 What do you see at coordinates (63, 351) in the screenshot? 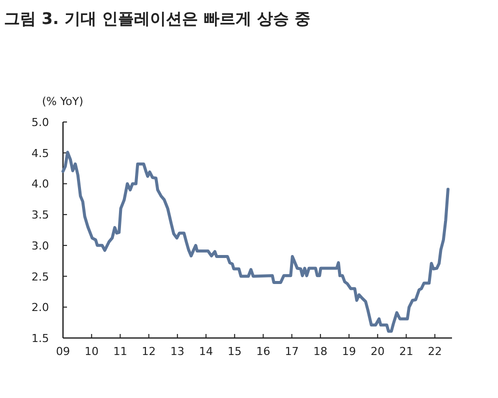
I see `x-tick-label: 09` at bounding box center [63, 351].